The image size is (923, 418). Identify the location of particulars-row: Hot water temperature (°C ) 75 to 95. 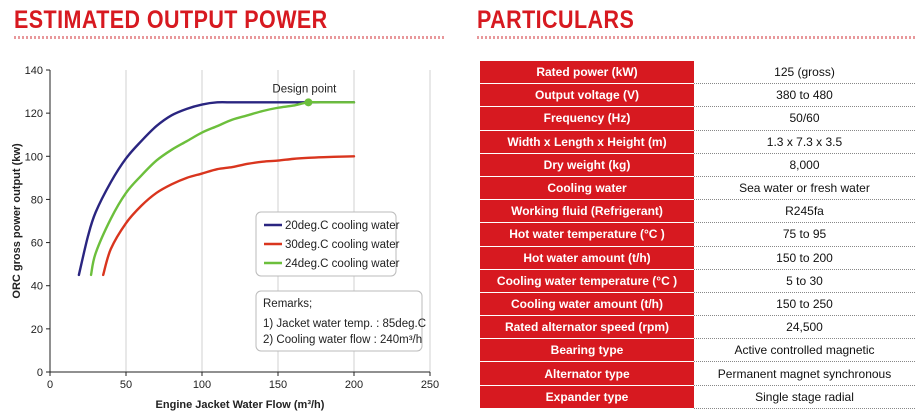
(697, 234).